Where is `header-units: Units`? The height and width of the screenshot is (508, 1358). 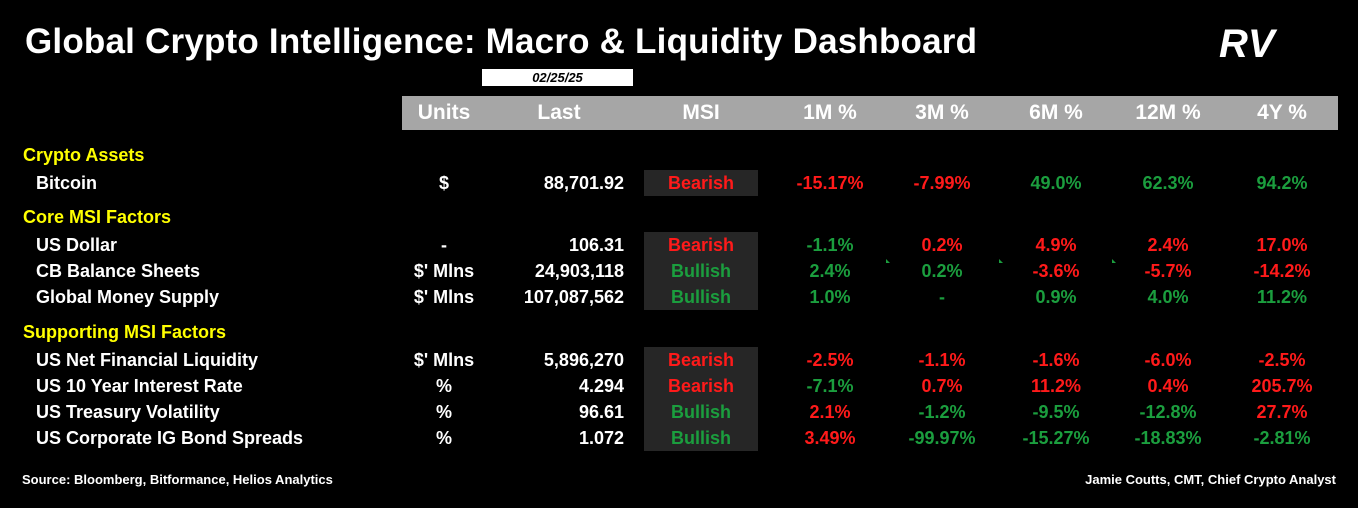
header-units: Units is located at coordinates (444, 112).